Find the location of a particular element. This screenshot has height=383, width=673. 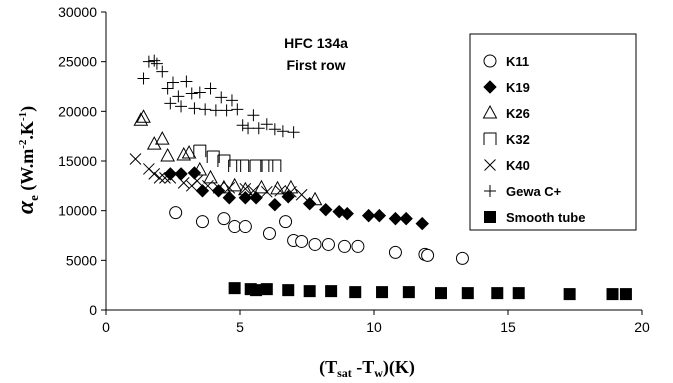

legend-label: K26 is located at coordinates (518, 113).